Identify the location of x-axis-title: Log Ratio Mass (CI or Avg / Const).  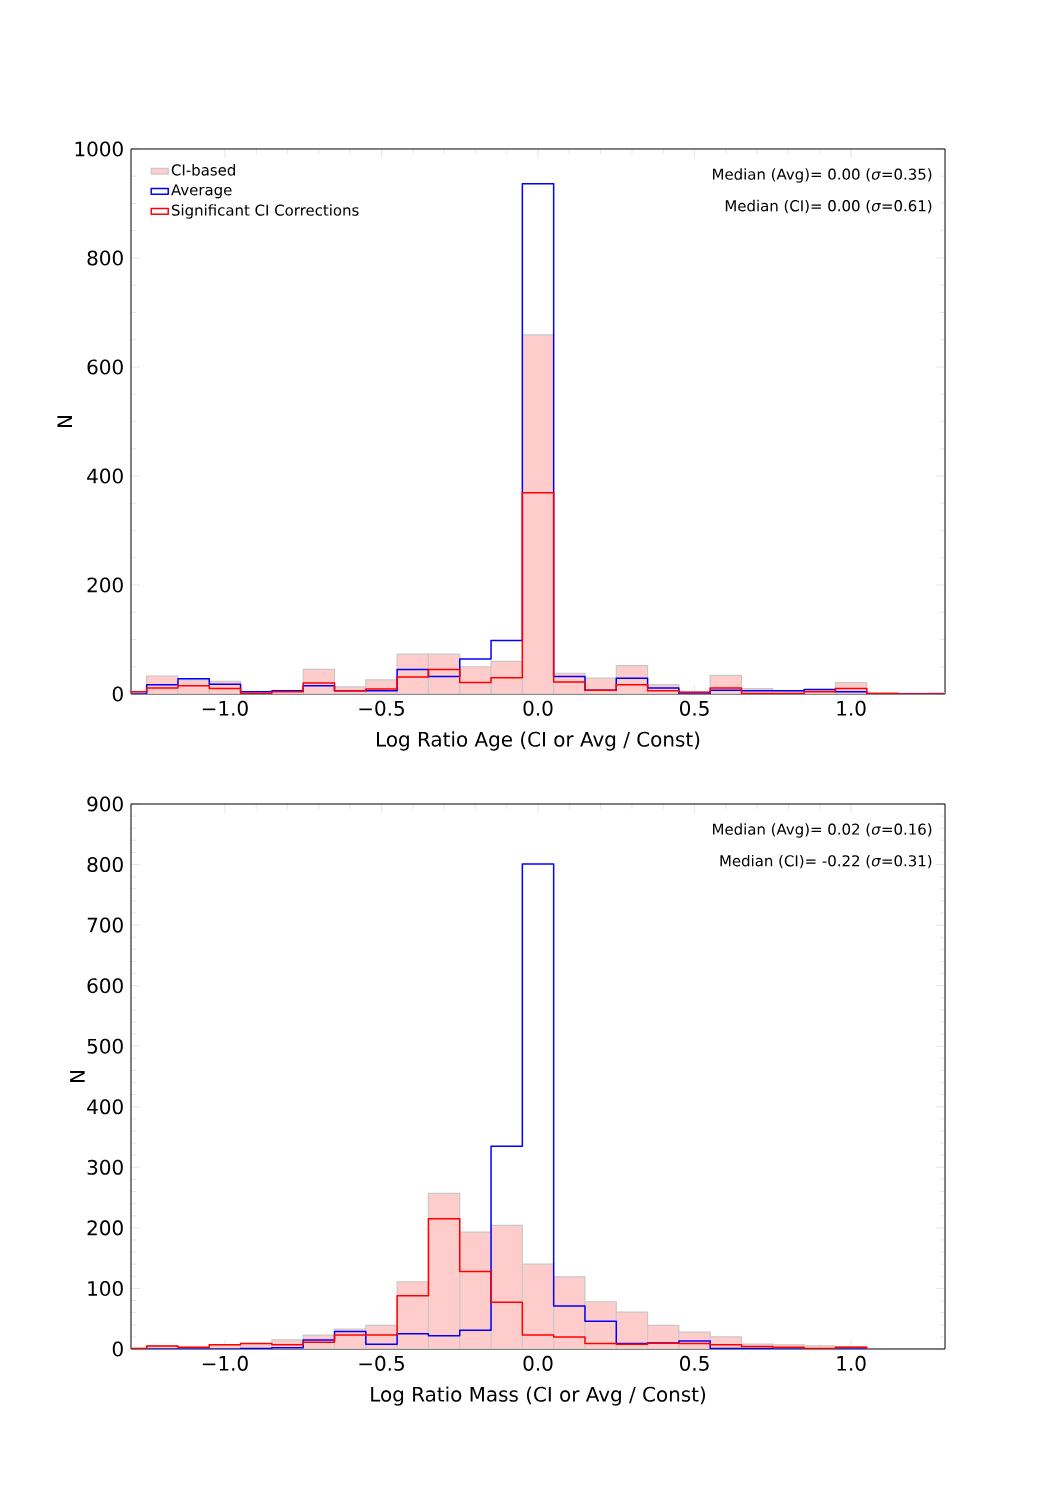
(538, 1396).